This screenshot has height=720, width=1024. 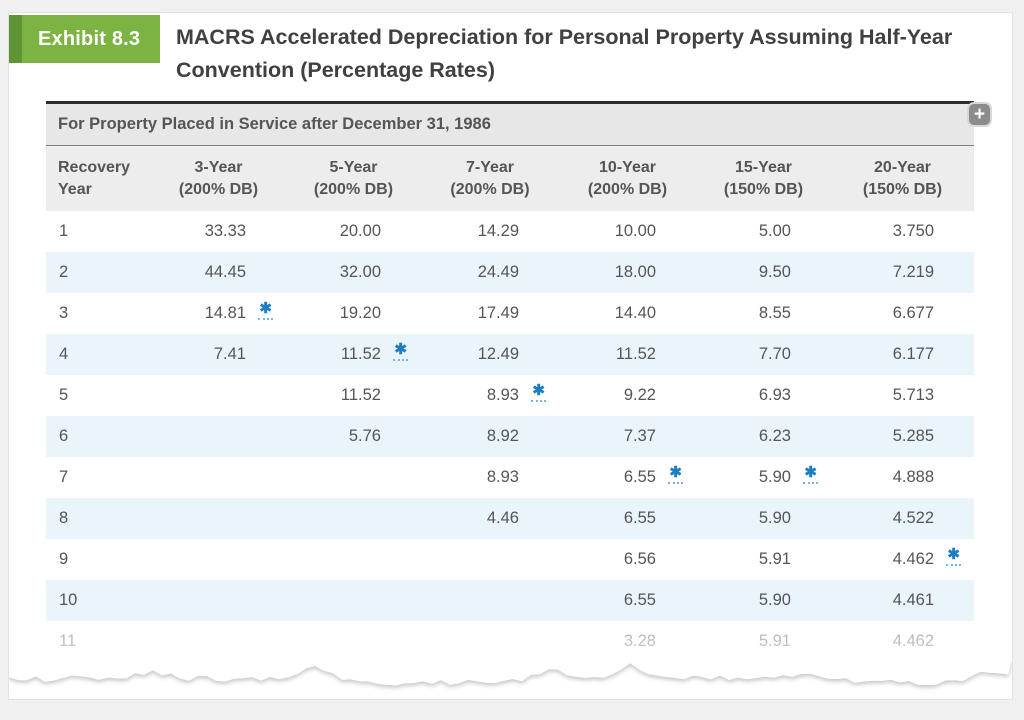 What do you see at coordinates (639, 559) in the screenshot?
I see `table-cell: 6.56` at bounding box center [639, 559].